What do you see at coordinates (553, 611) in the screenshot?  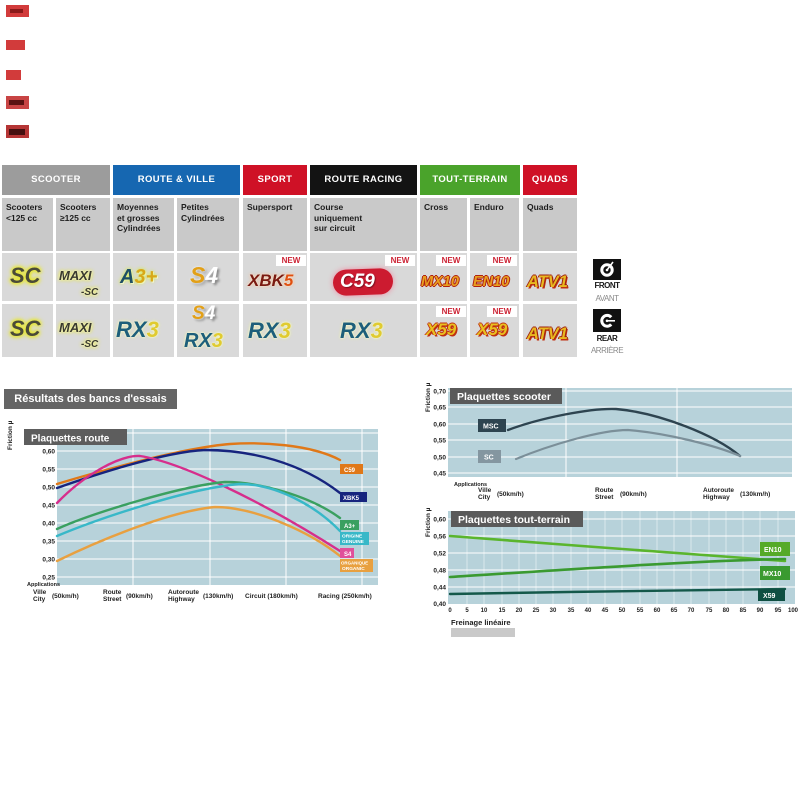 I see `svg-text: 30` at bounding box center [553, 611].